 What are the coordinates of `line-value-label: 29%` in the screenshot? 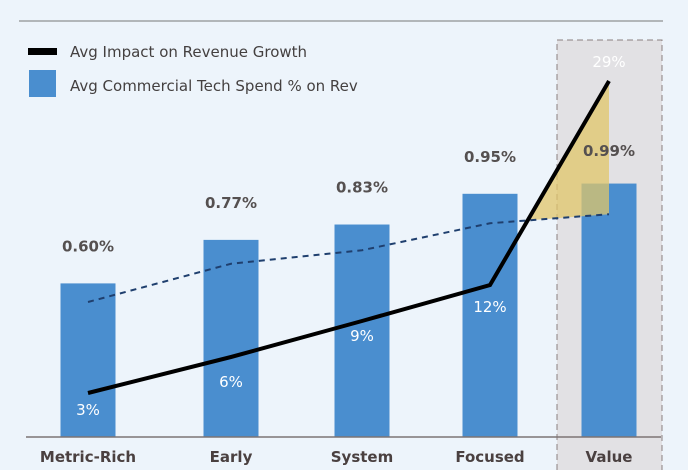 It's located at (608, 62).